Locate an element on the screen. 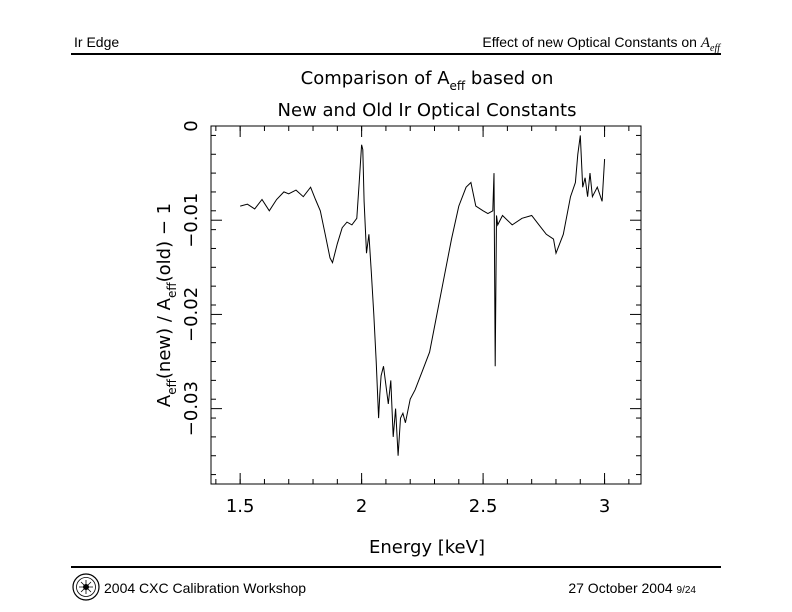 The image size is (792, 612). x-axis-label: Energy [keV] is located at coordinates (427, 547).